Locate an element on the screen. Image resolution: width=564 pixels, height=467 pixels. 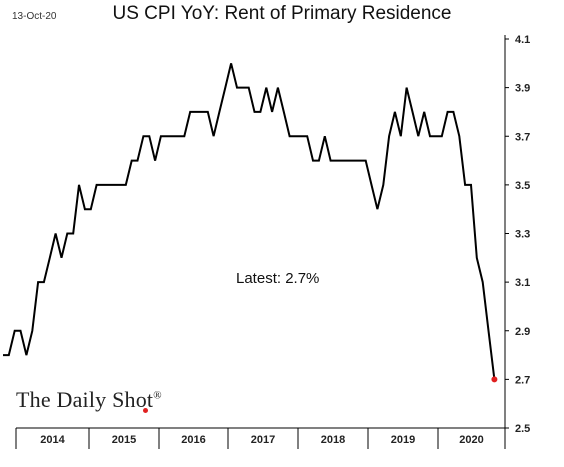
y-tick-label: 2.5 is located at coordinates (522, 429).